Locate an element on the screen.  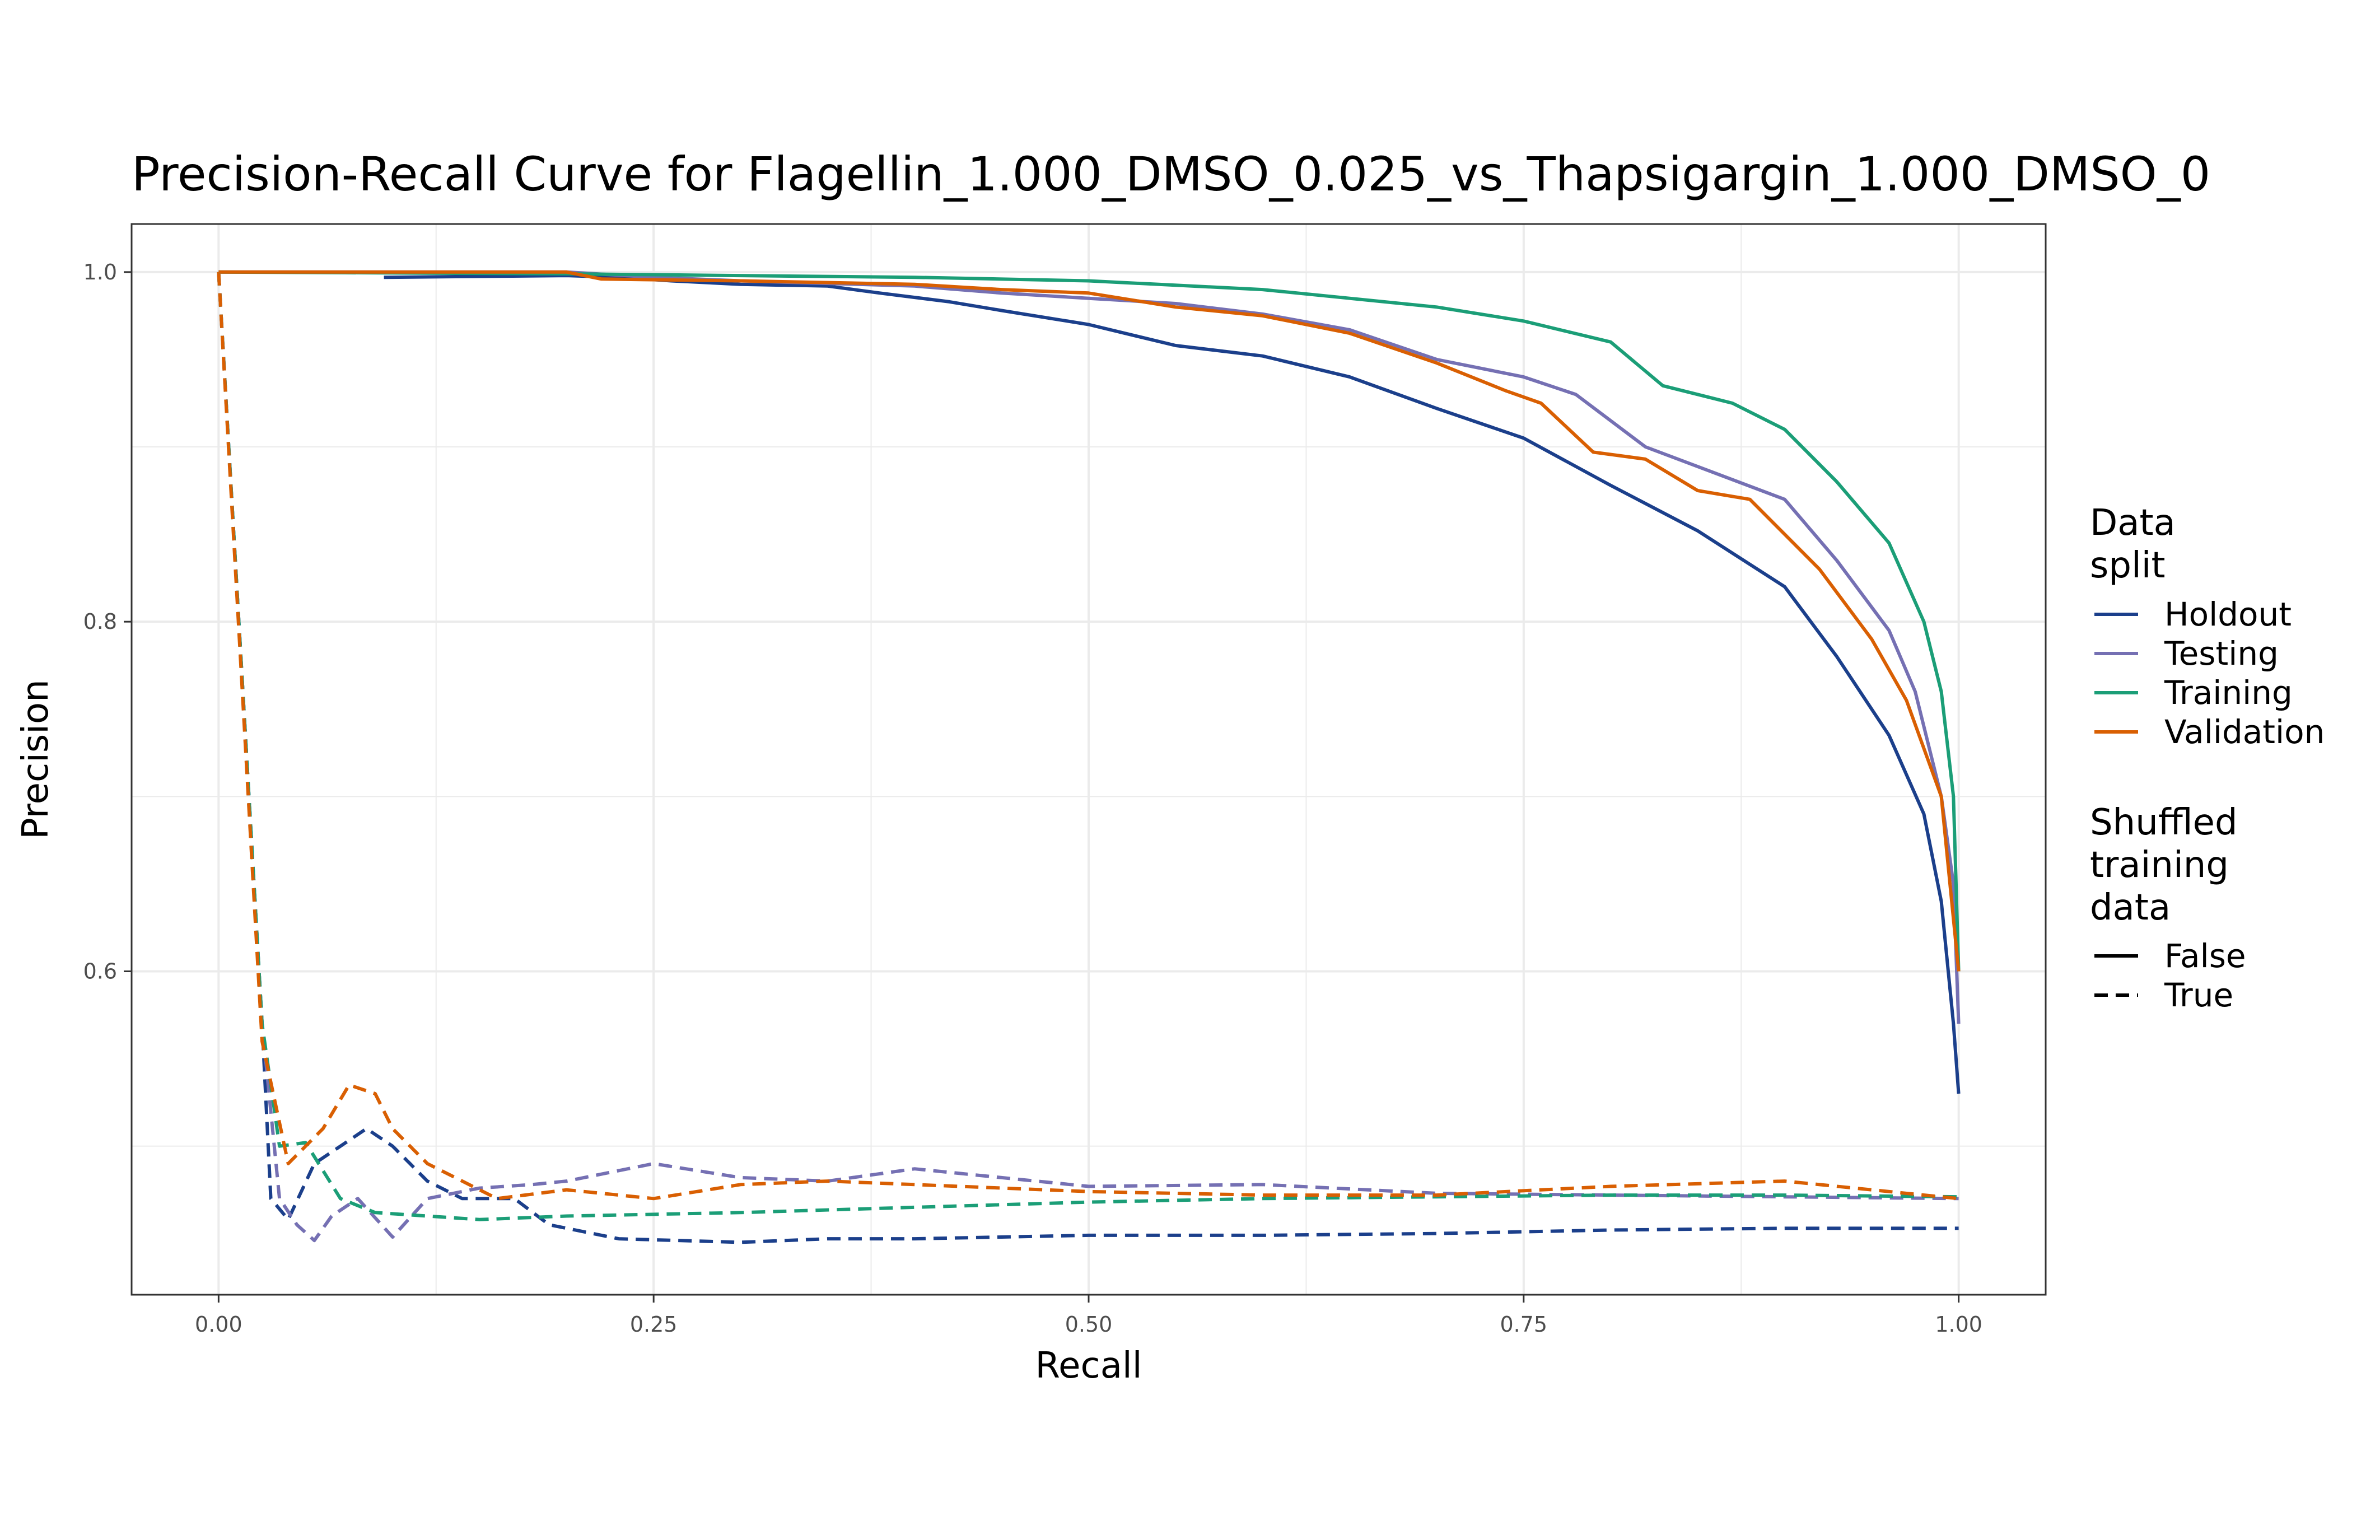
y-tick-label: 0.8 is located at coordinates (100, 622).